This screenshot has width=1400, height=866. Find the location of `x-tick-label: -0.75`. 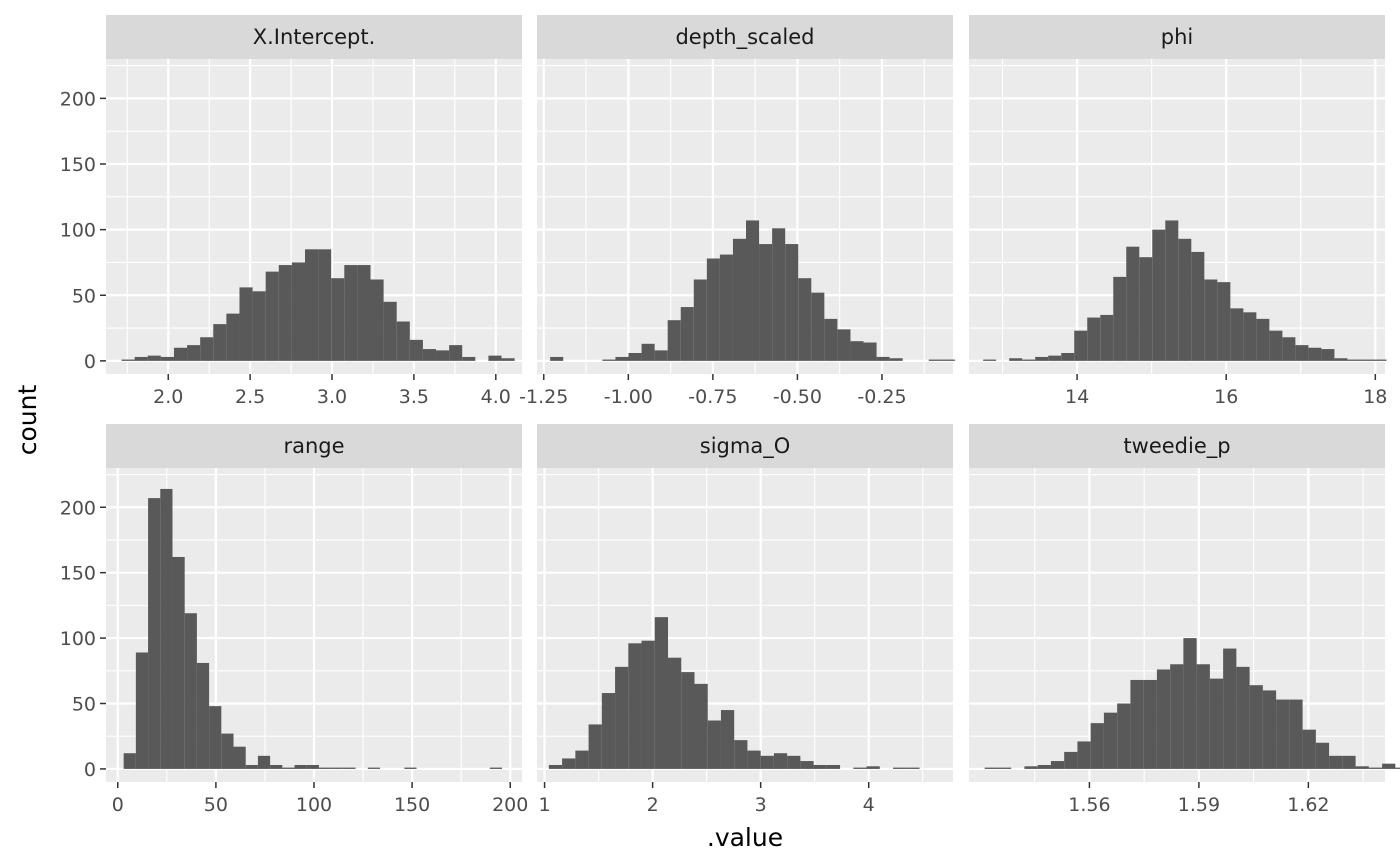

x-tick-label: -0.75 is located at coordinates (712, 397).